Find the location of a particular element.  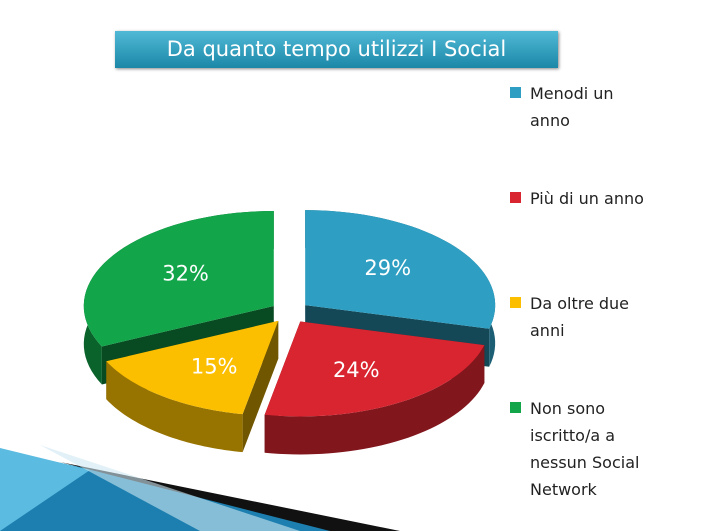

data-label: 29% is located at coordinates (387, 268).